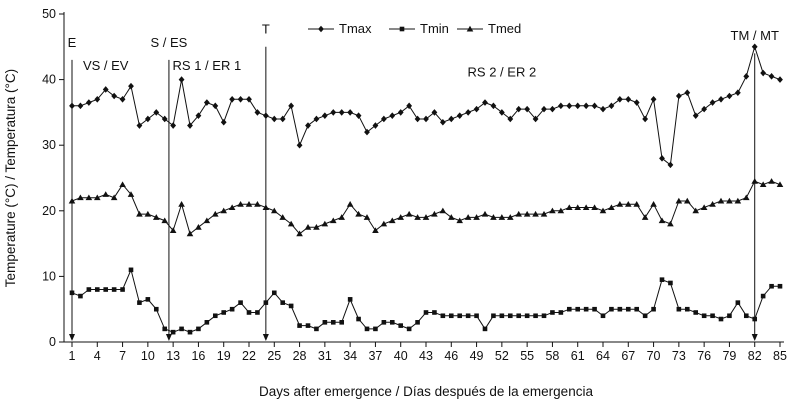  I want to click on x-tick-label: 28, so click(300, 356).